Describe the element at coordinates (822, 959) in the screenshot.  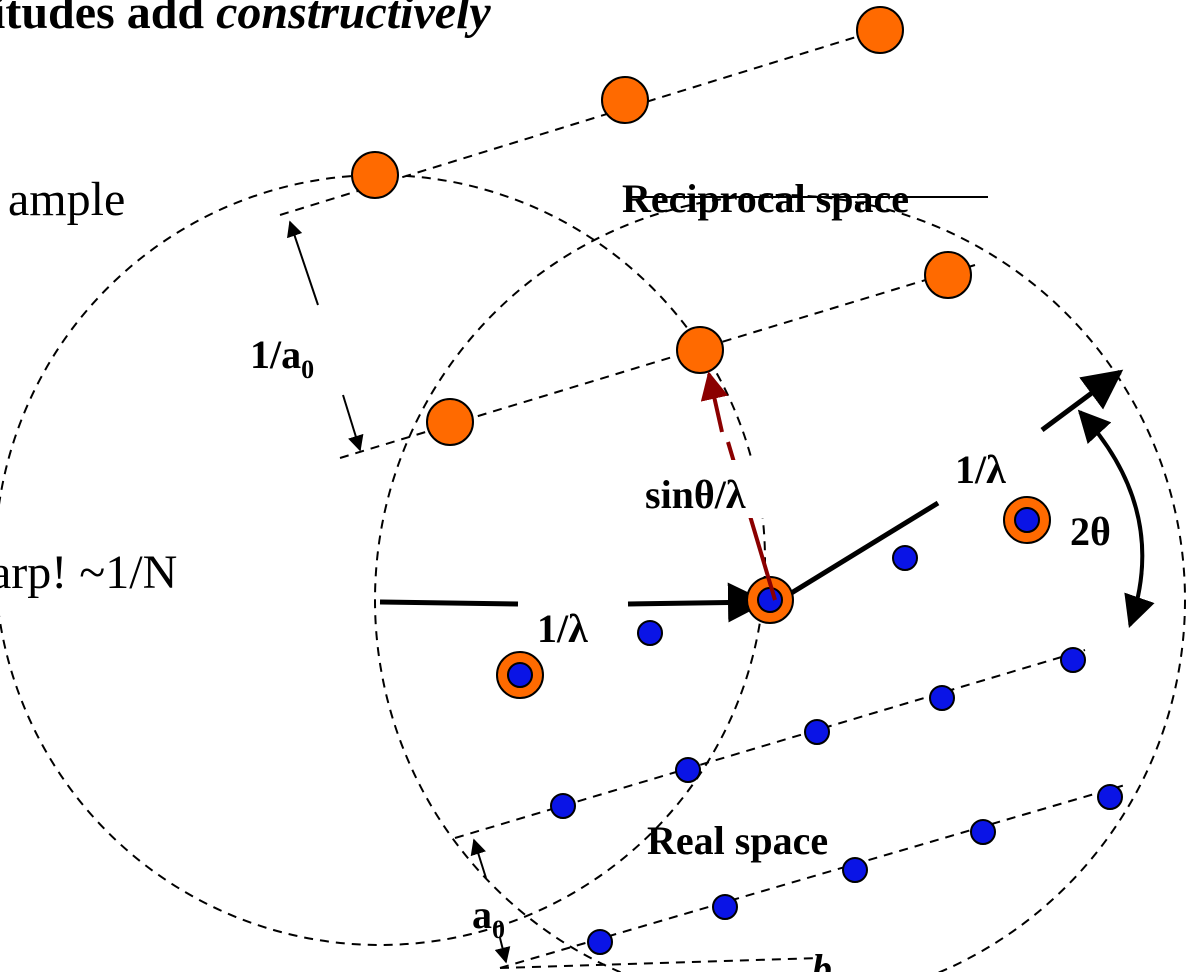
I see `bottom-partial-label: b` at that location.